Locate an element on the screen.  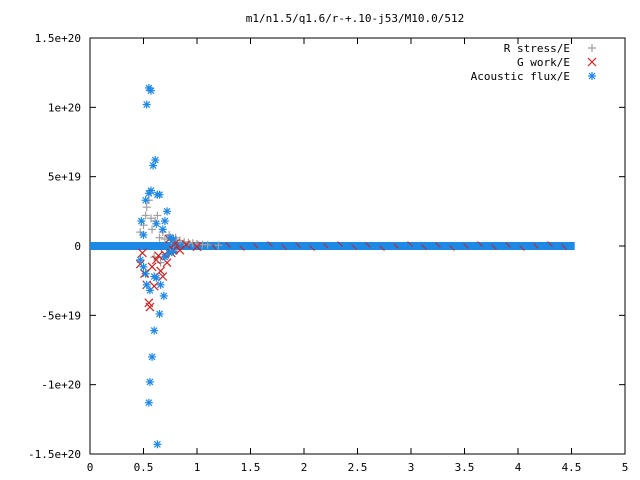
y-tick-label: -5e+19 is located at coordinates (61, 315).